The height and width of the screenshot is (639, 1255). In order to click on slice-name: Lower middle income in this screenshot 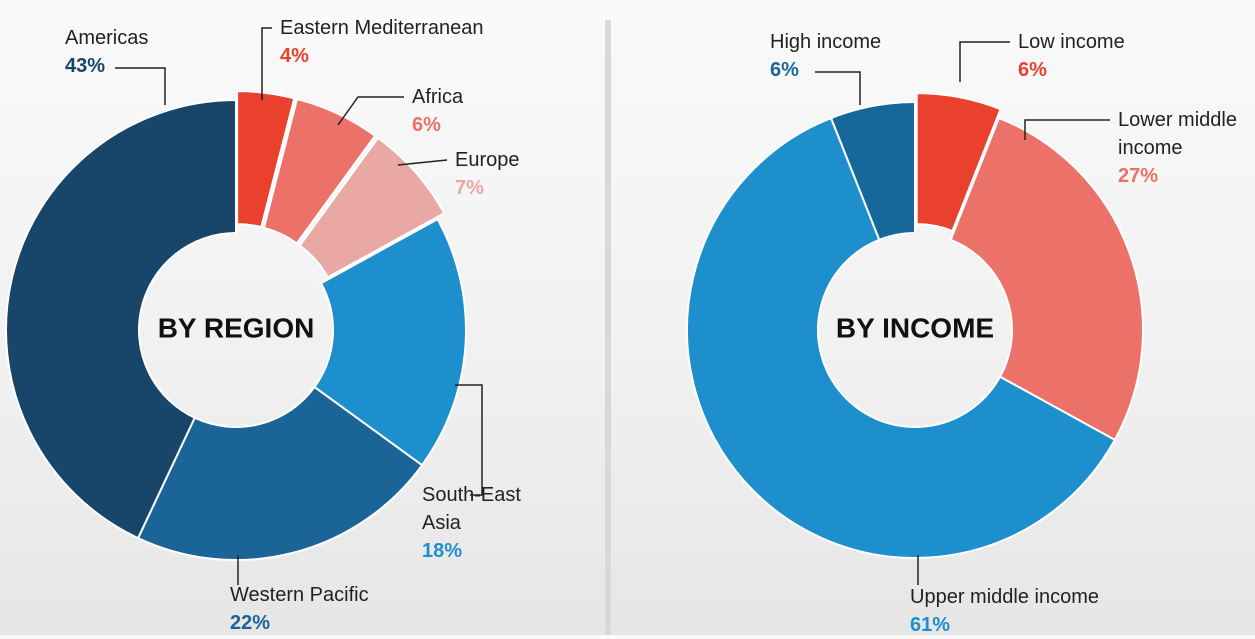, I will do `click(1177, 134)`.